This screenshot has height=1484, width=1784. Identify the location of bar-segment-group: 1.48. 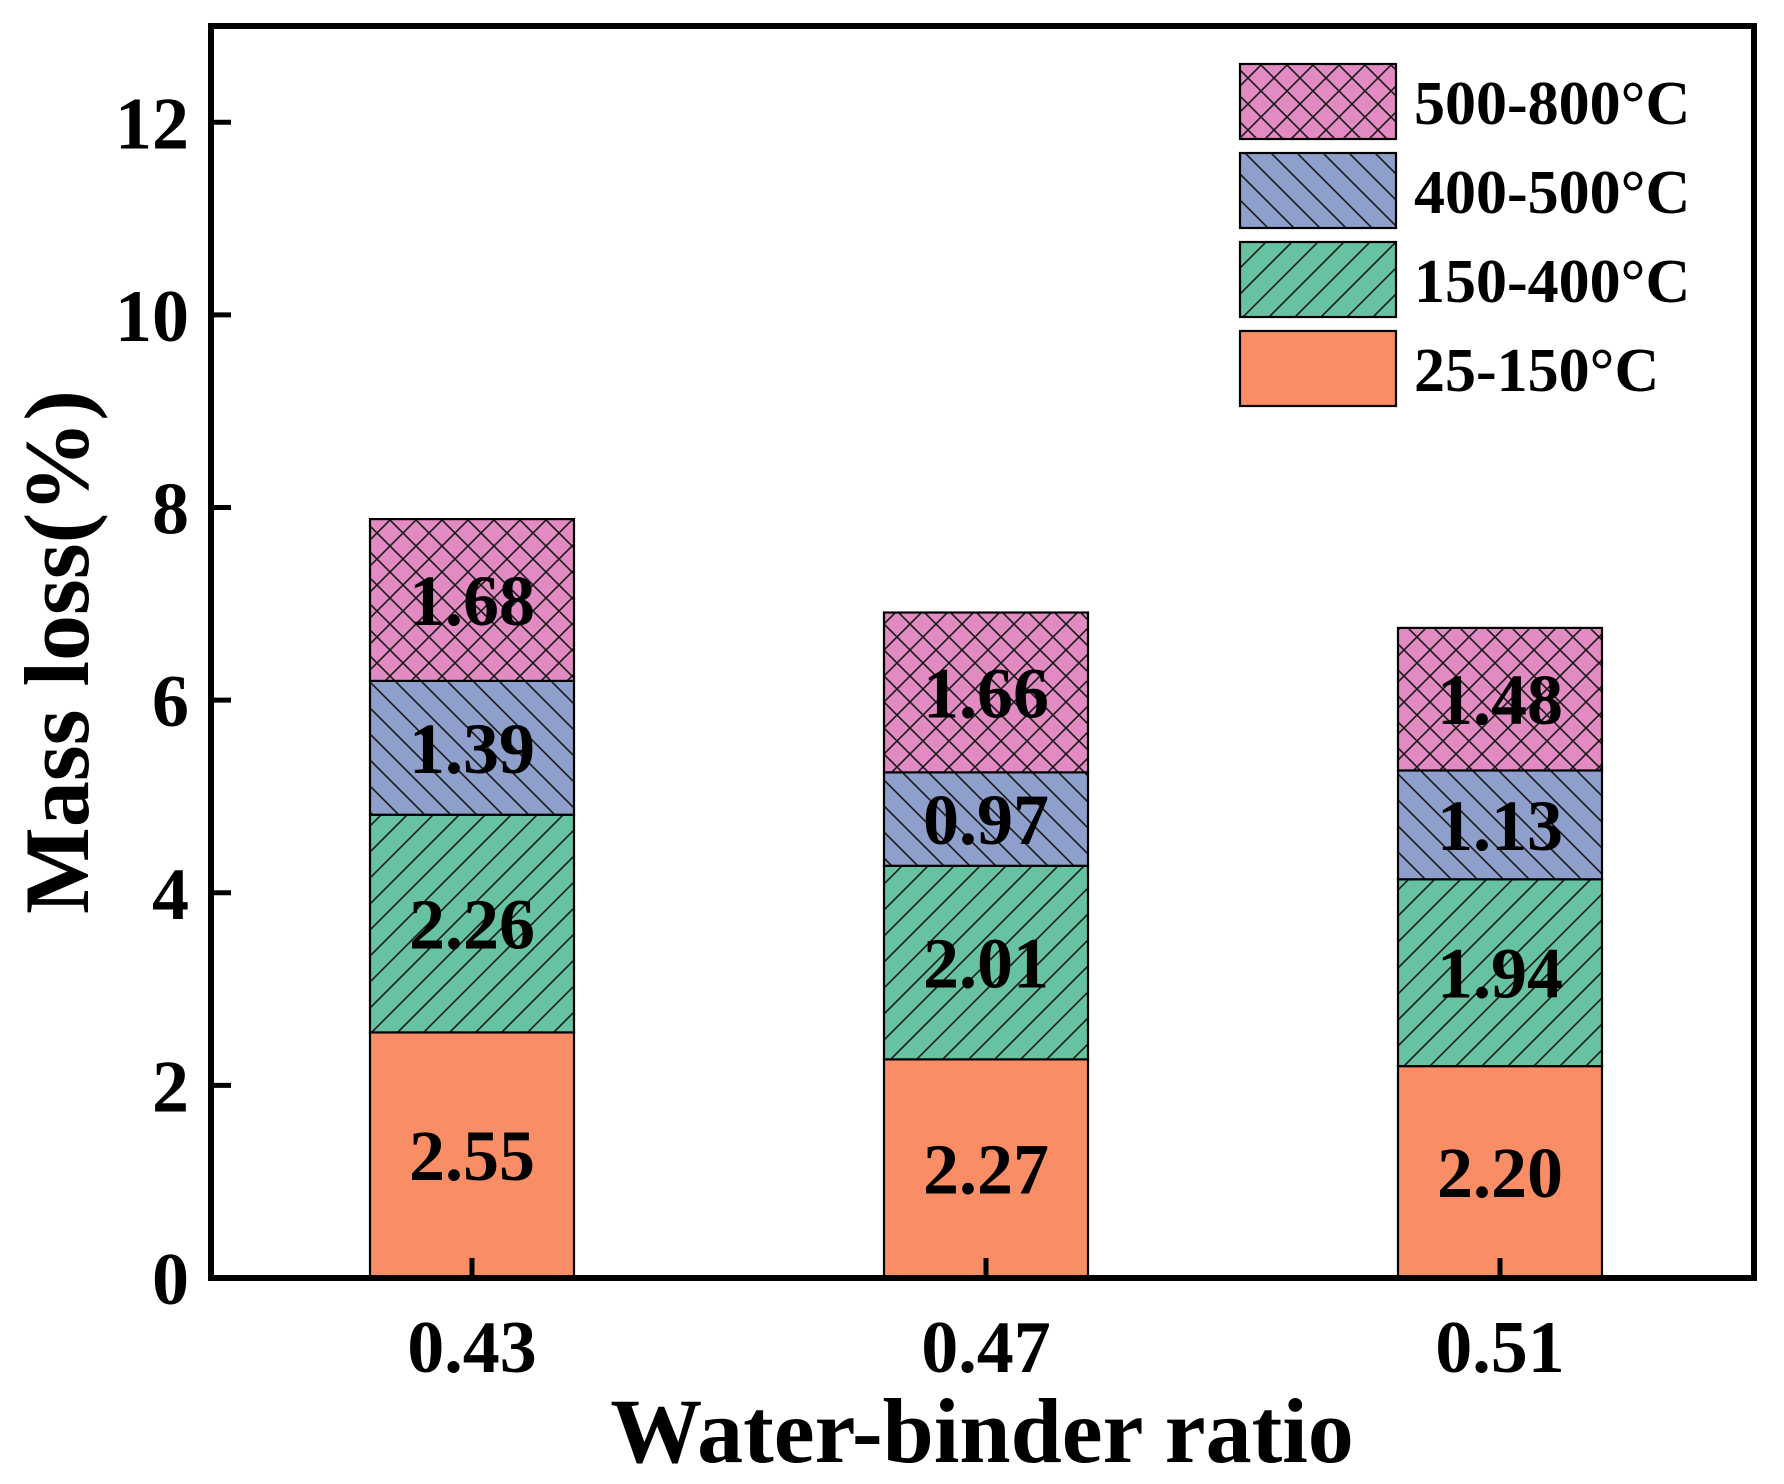
(1500, 699).